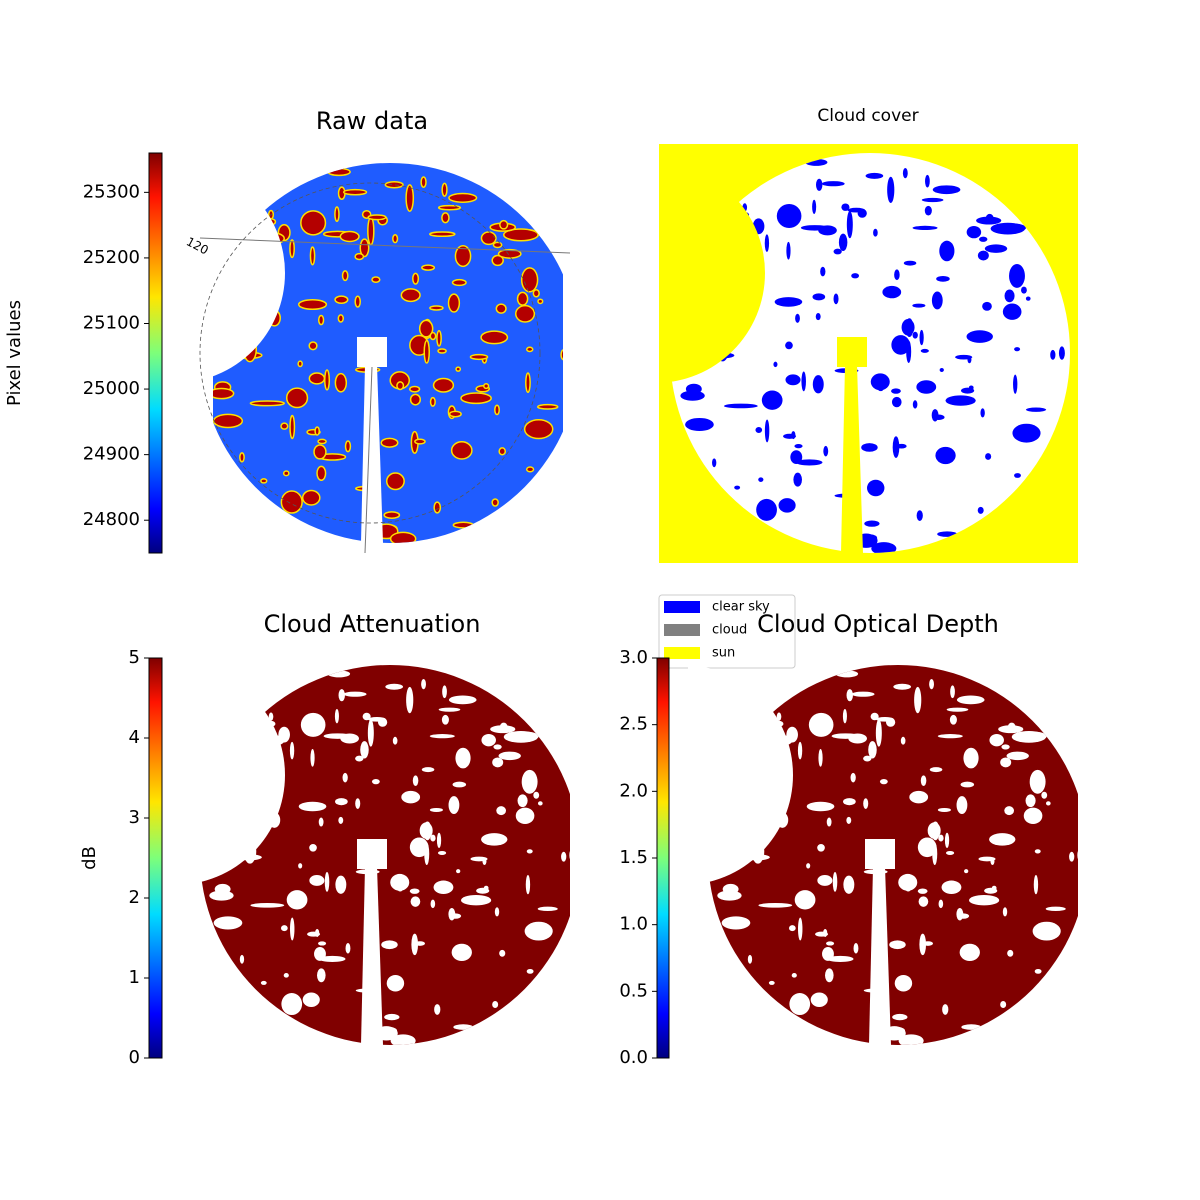 This screenshot has width=1200, height=1200. Describe the element at coordinates (727, 631) in the screenshot. I see `legend: clear sky cloud sun` at that location.